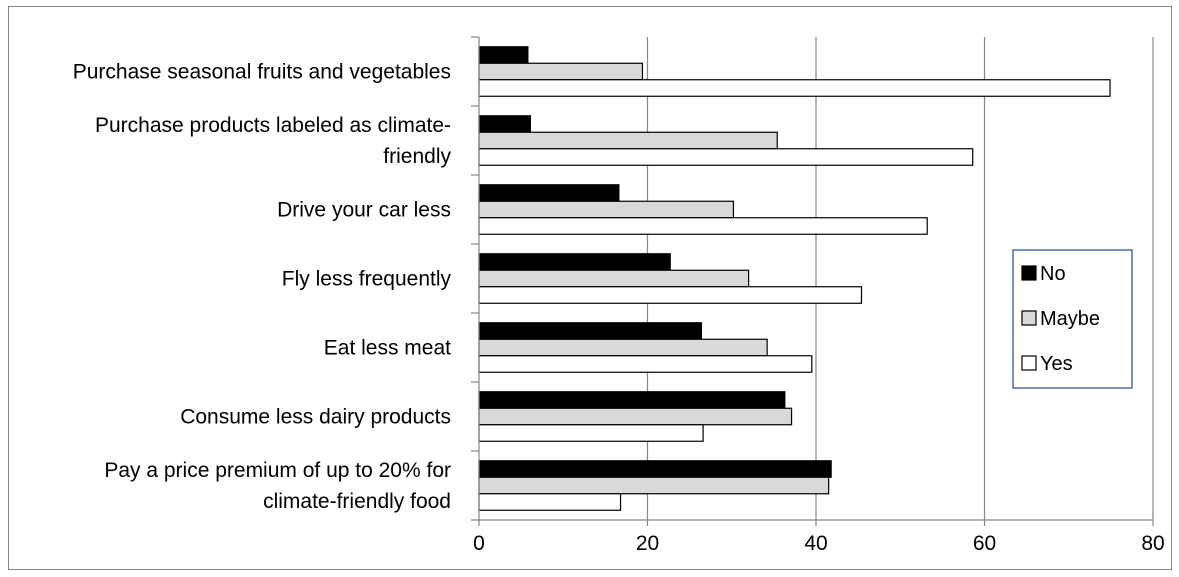  I want to click on category-label: climate-friendly food, so click(357, 501).